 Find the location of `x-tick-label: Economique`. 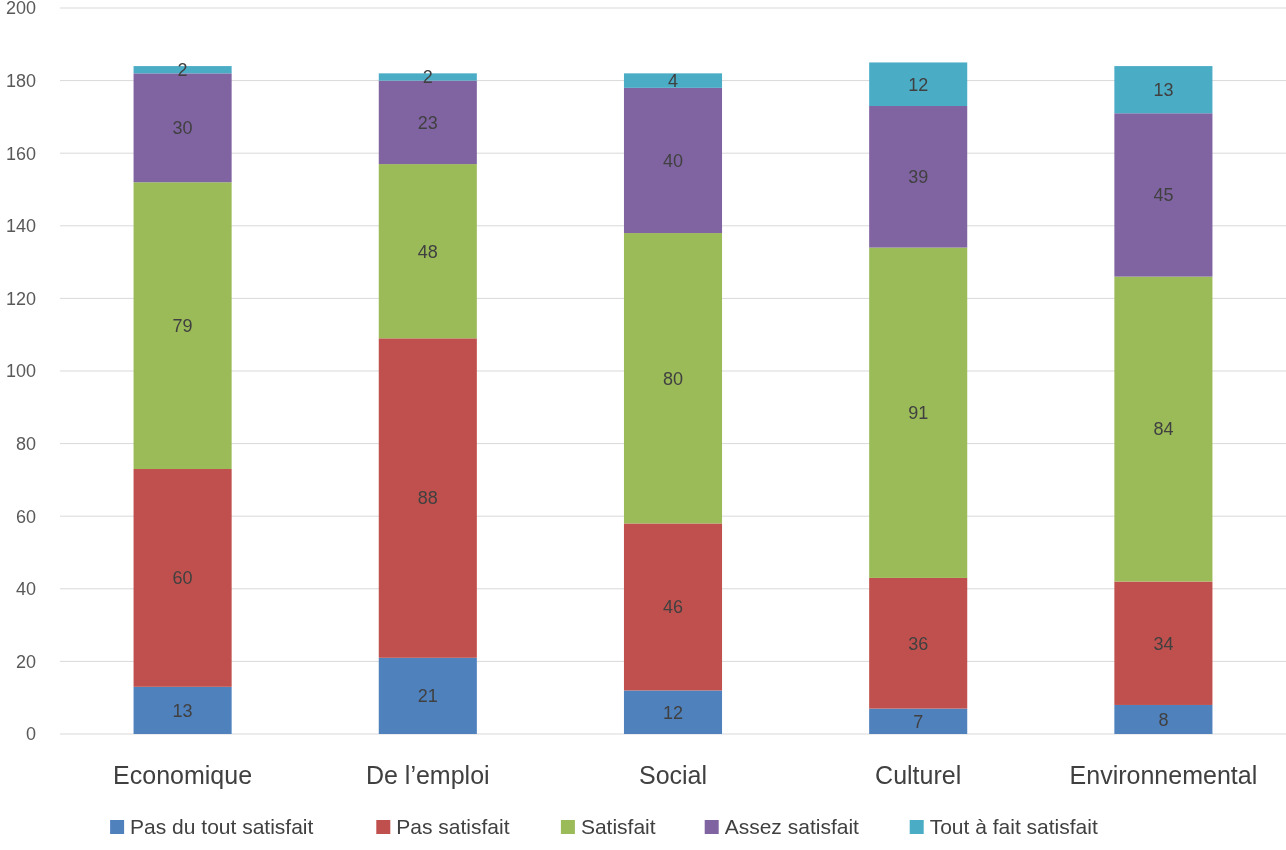

x-tick-label: Economique is located at coordinates (183, 775).